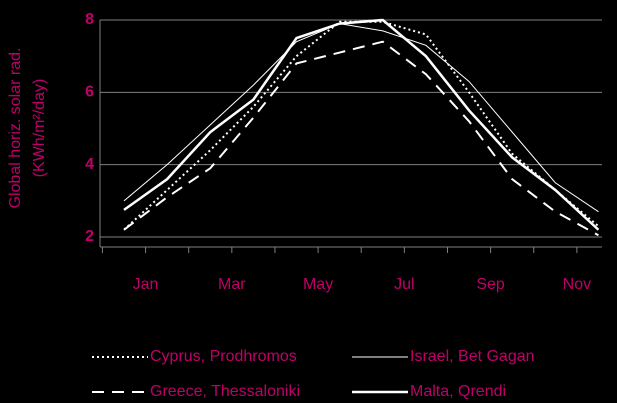  What do you see at coordinates (458, 391) in the screenshot?
I see `legend-label: Malta, Qrendi` at bounding box center [458, 391].